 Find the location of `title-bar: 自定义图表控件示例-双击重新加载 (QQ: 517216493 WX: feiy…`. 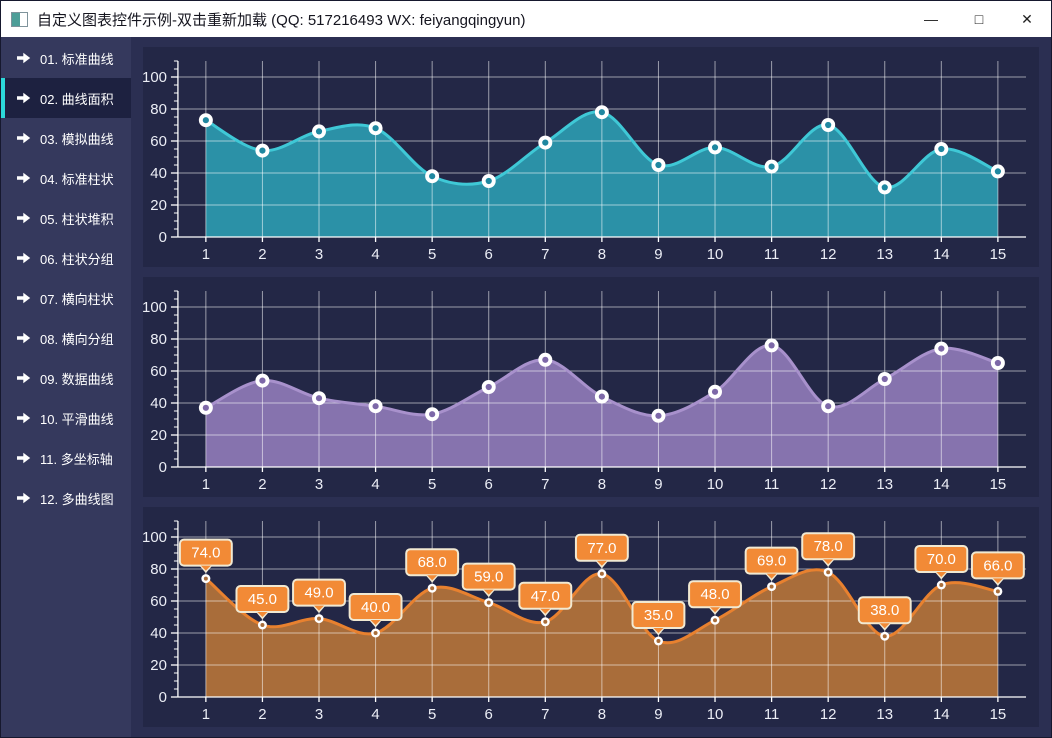

title-bar: 自定义图表控件示例-双击重新加载 (QQ: 517216493 WX: feiy… is located at coordinates (526, 19).